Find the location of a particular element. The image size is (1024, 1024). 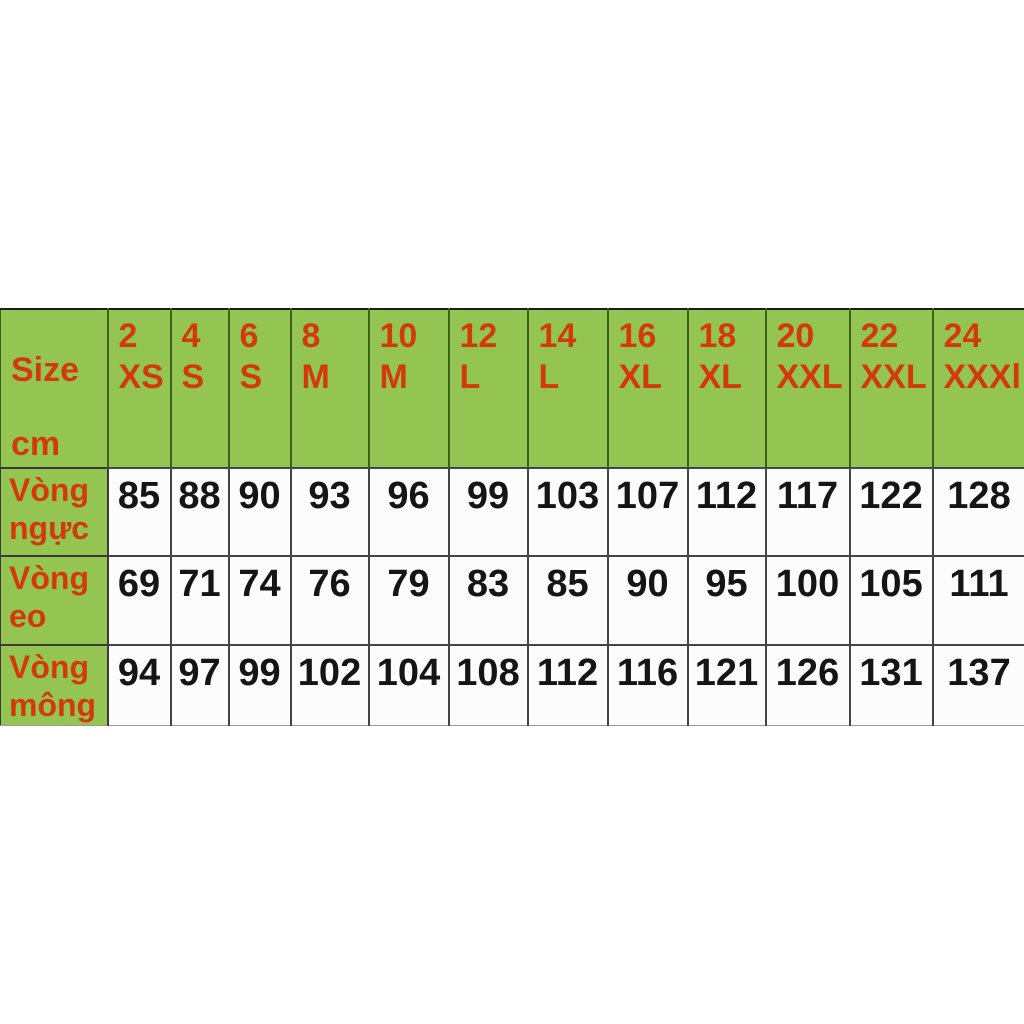

column-number: 4 is located at coordinates (191, 336).